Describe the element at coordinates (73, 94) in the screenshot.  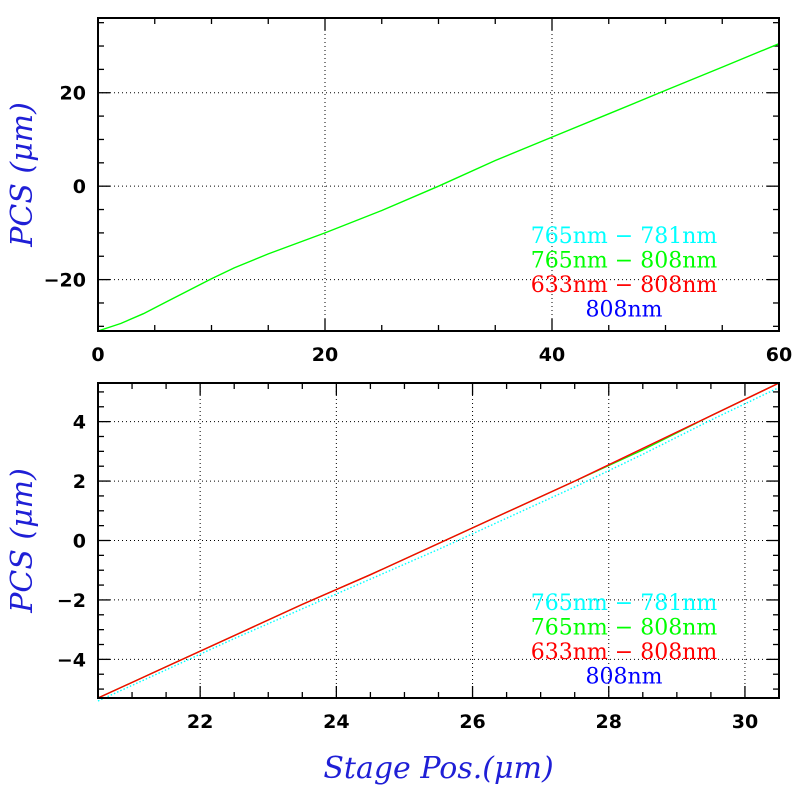
I see `y-tick-label: 20` at that location.